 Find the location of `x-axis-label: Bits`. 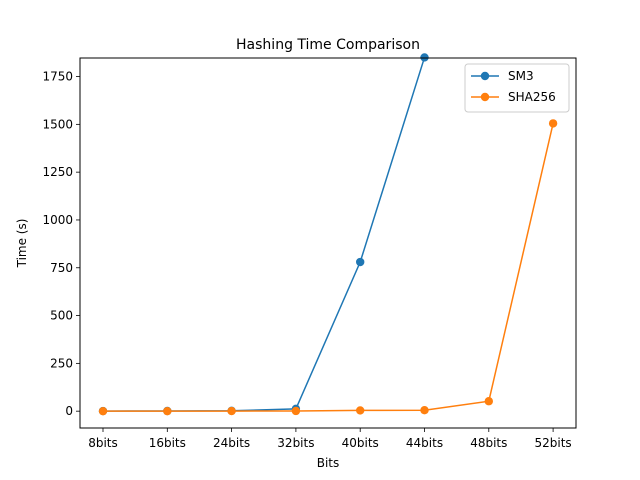

x-axis-label: Bits is located at coordinates (328, 463).